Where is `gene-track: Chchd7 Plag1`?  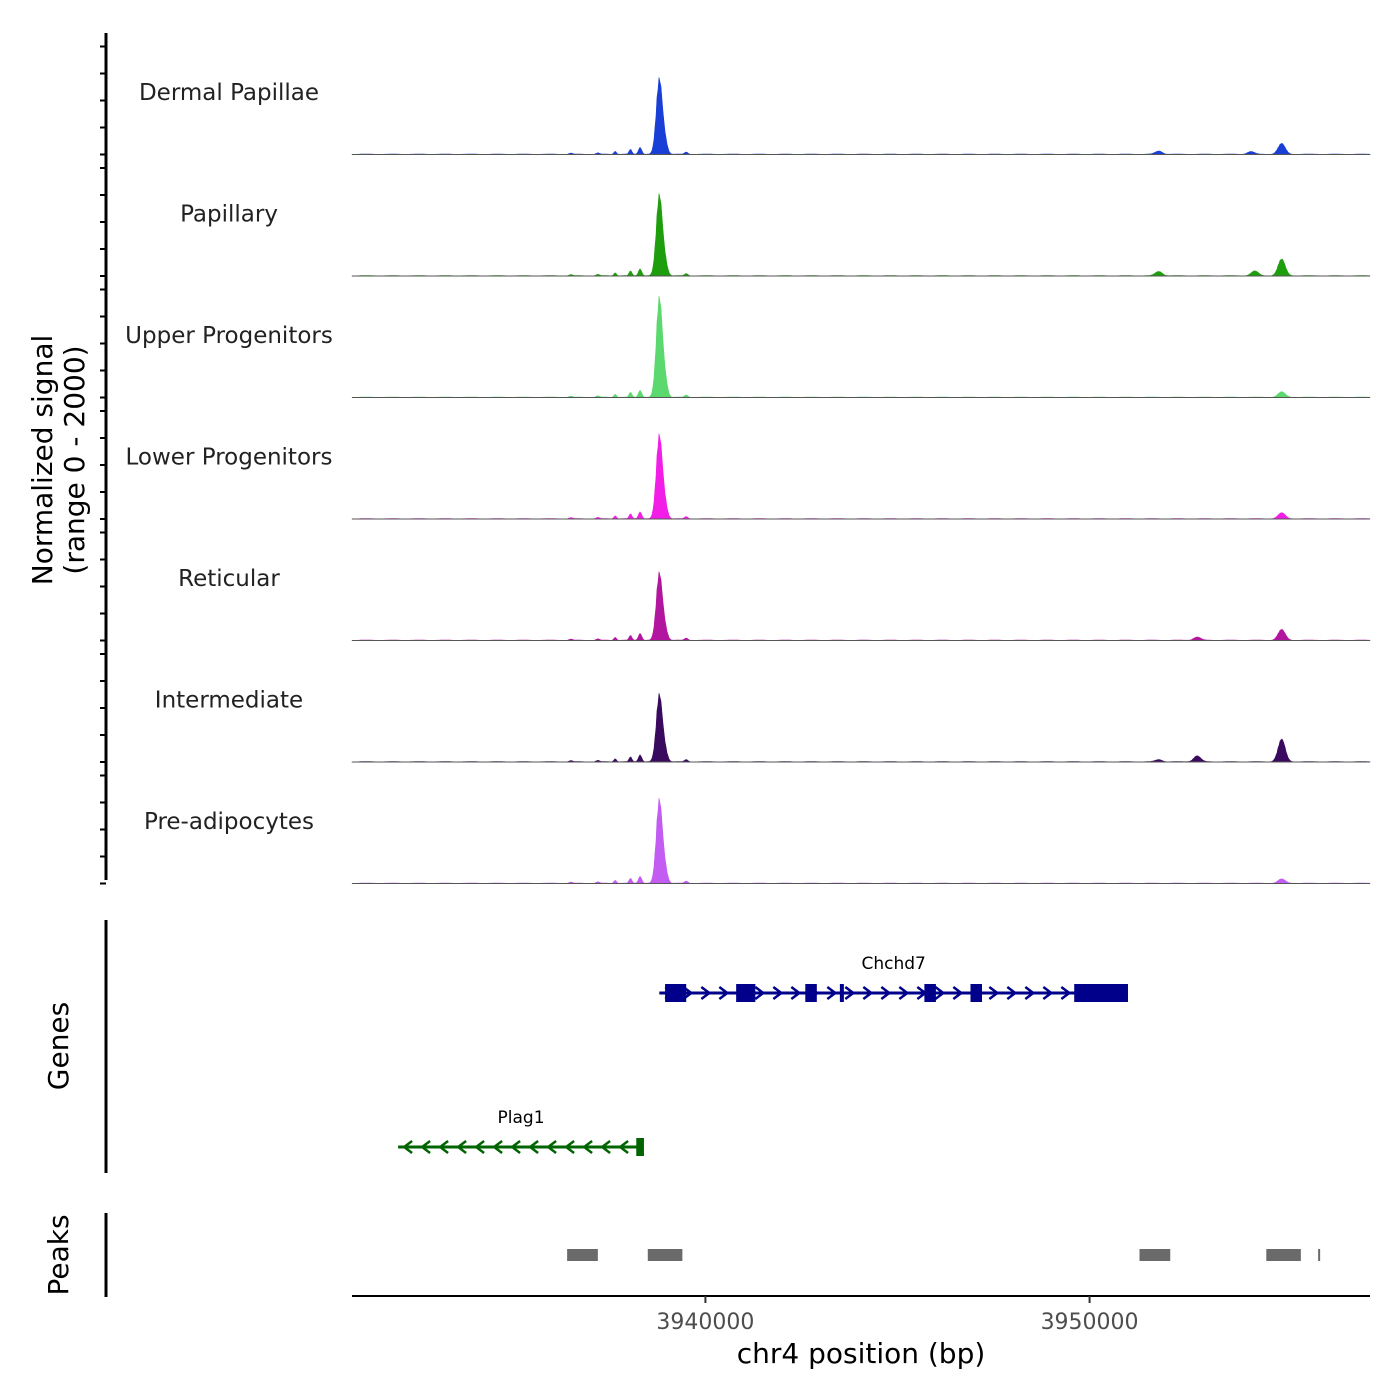 gene-track: Chchd7 Plag1 is located at coordinates (616, 1046).